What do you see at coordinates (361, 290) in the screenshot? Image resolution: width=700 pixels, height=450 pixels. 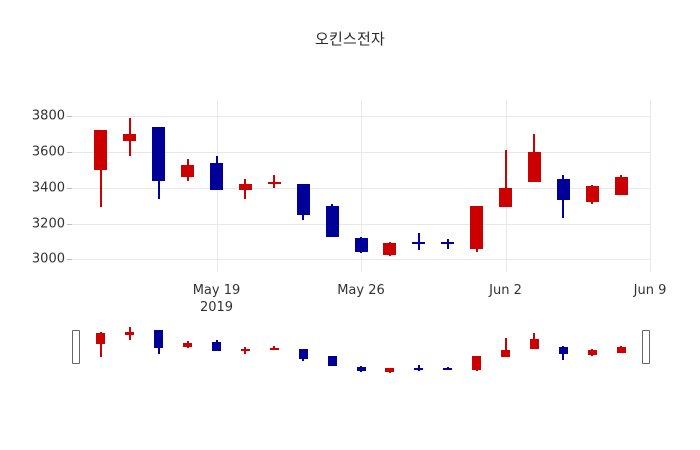 I see `x-axis-tick-label: May 26` at bounding box center [361, 290].